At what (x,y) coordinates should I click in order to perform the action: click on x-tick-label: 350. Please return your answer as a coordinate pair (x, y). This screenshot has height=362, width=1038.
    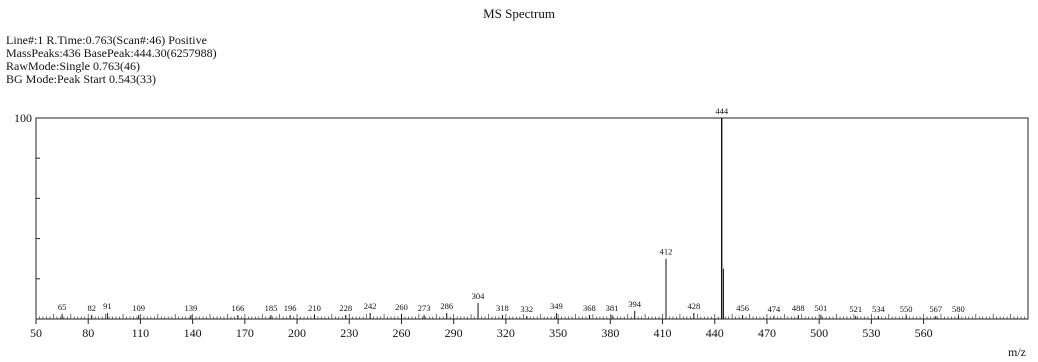
    Looking at the image, I should click on (558, 333).